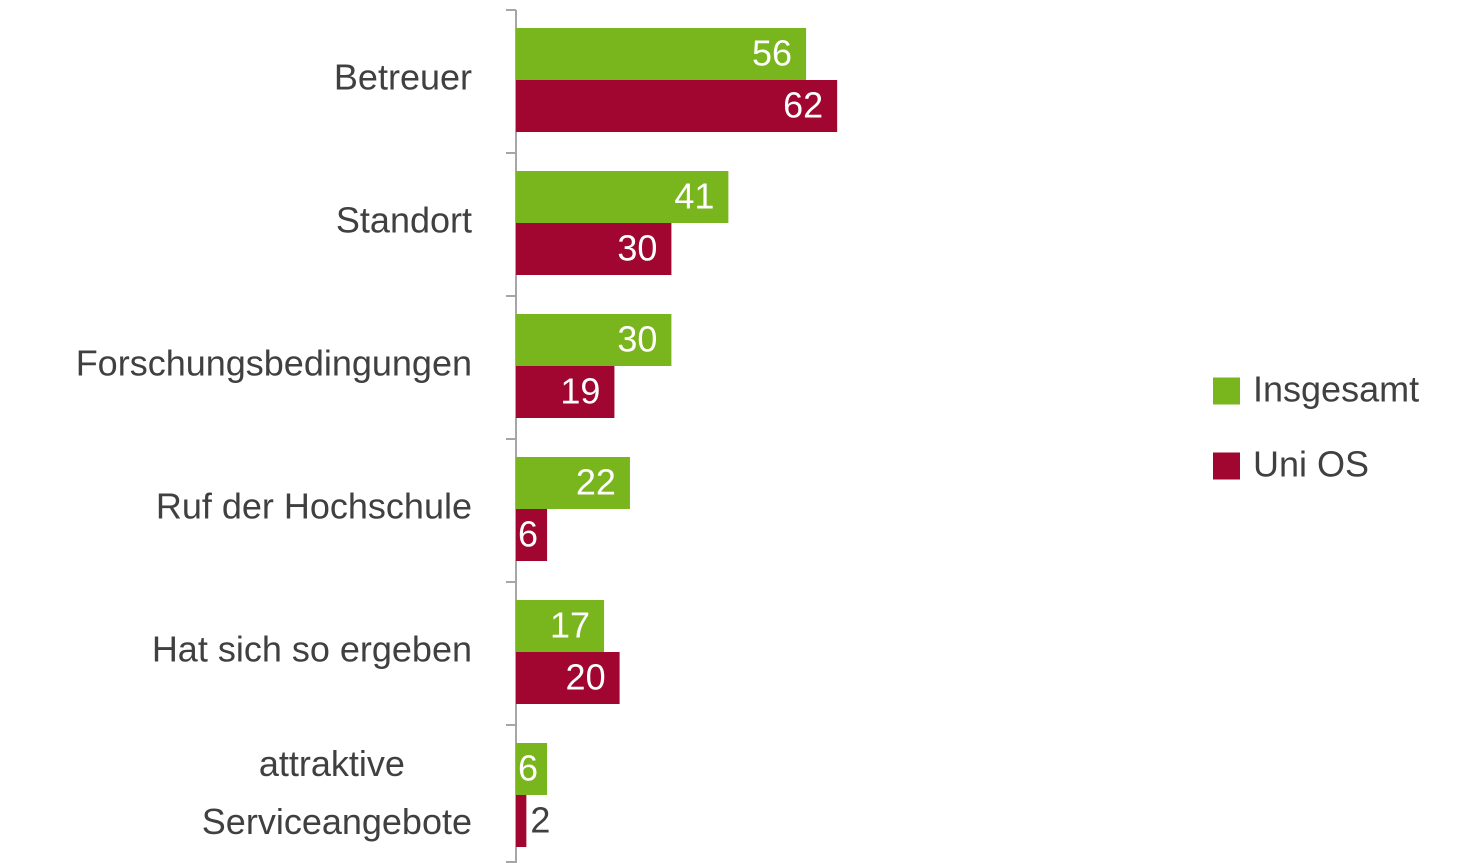  Describe the element at coordinates (570, 625) in the screenshot. I see `value-label: 17` at that location.